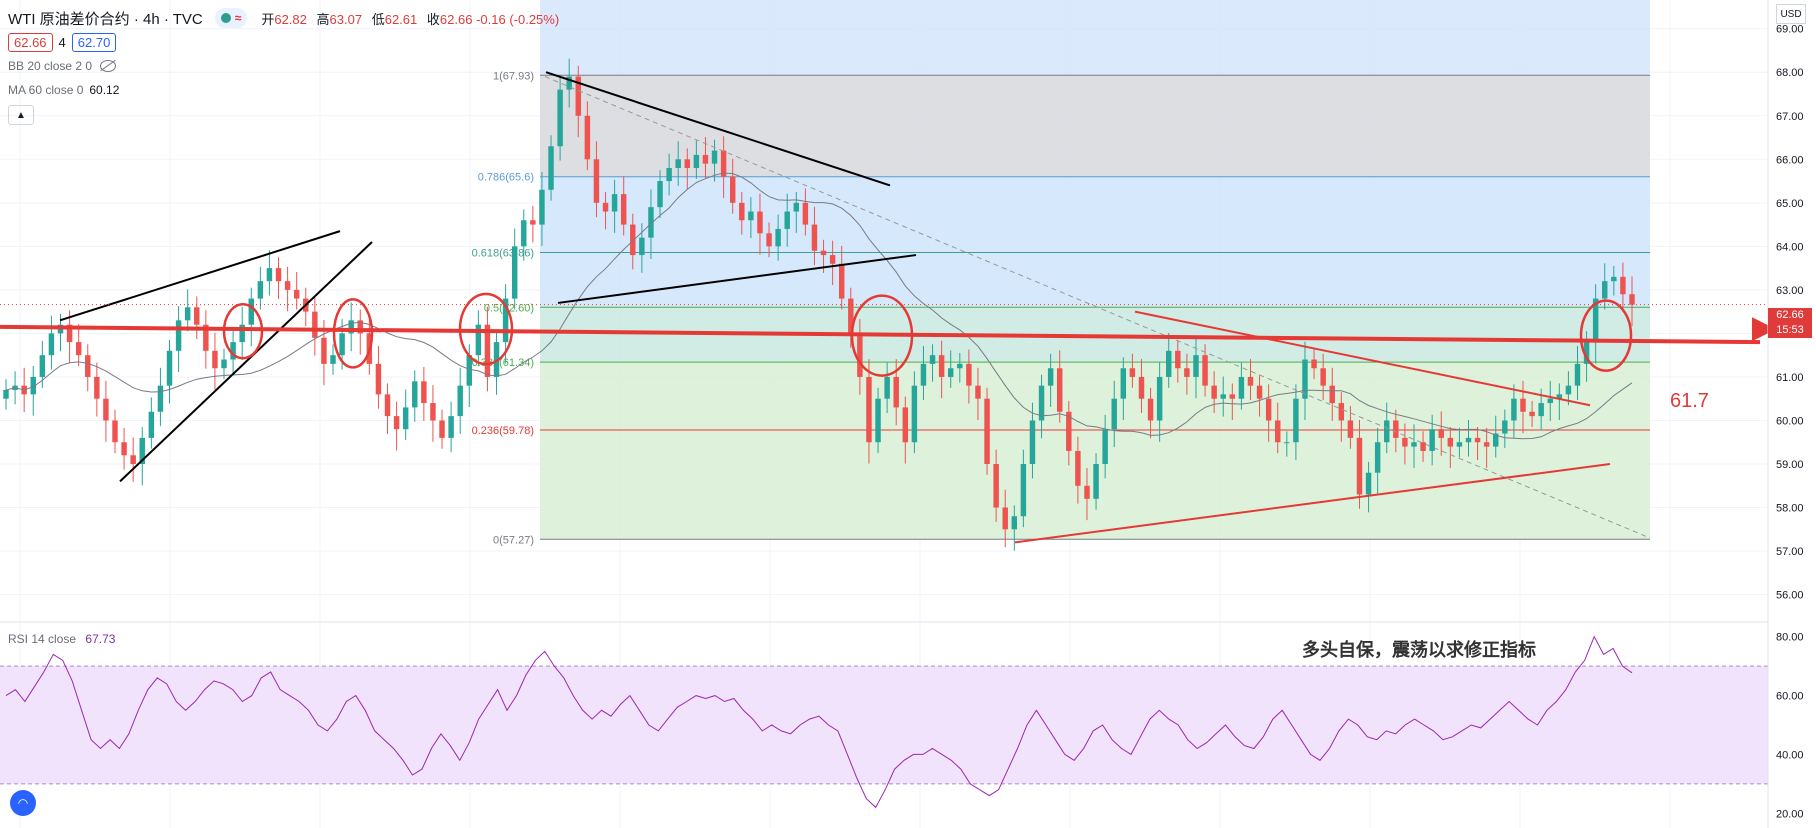  Describe the element at coordinates (94, 42) in the screenshot. I see `ask-button: 62.70` at that location.